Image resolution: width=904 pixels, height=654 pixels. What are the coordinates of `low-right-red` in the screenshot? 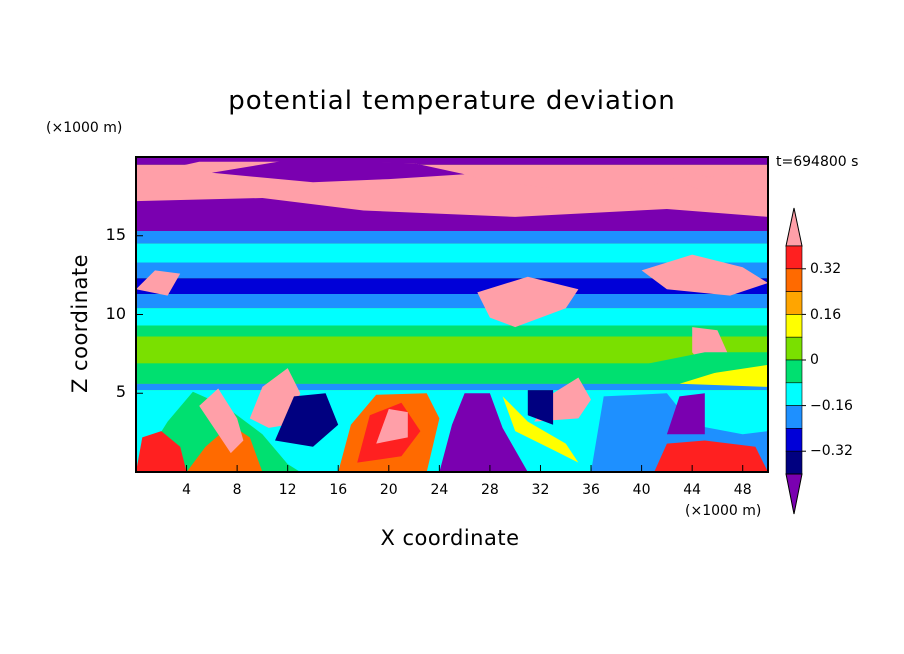 It's located at (711, 456).